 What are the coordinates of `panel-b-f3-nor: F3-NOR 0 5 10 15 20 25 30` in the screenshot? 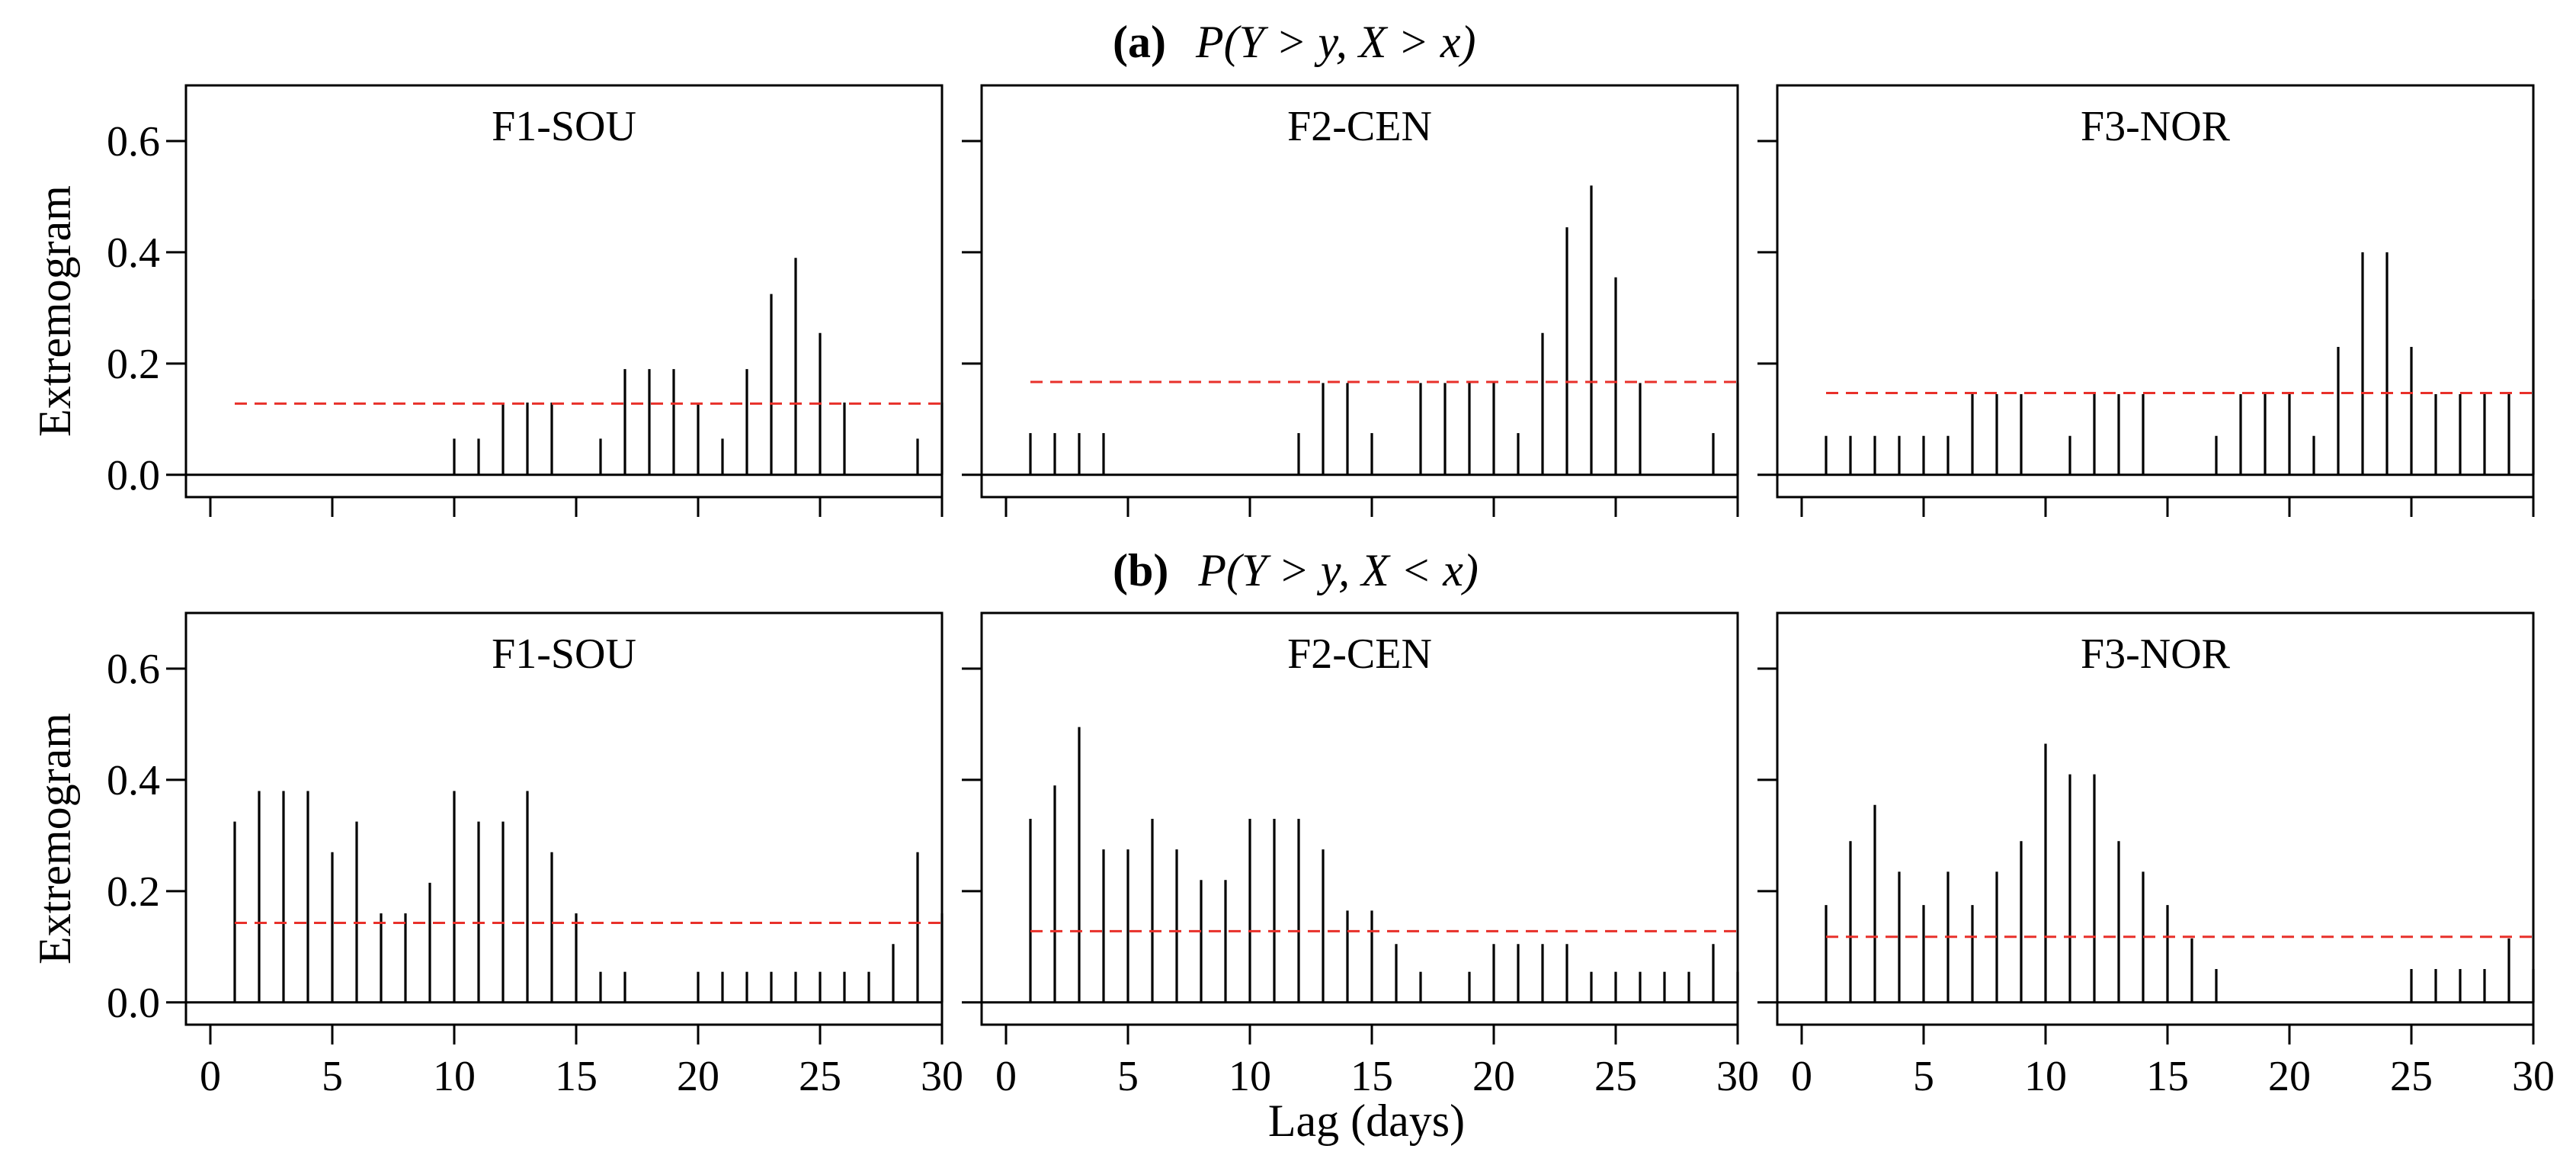 It's located at (2156, 855).